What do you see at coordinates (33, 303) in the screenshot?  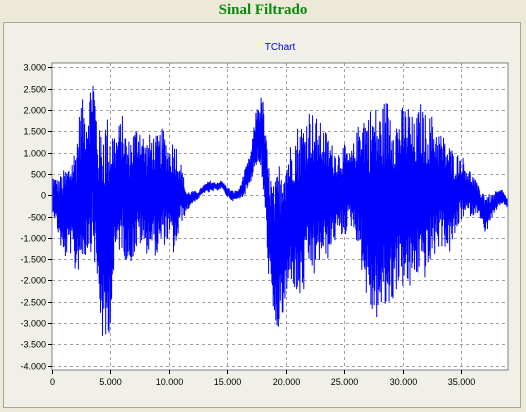 I see `y-tick-label: -2.500` at bounding box center [33, 303].